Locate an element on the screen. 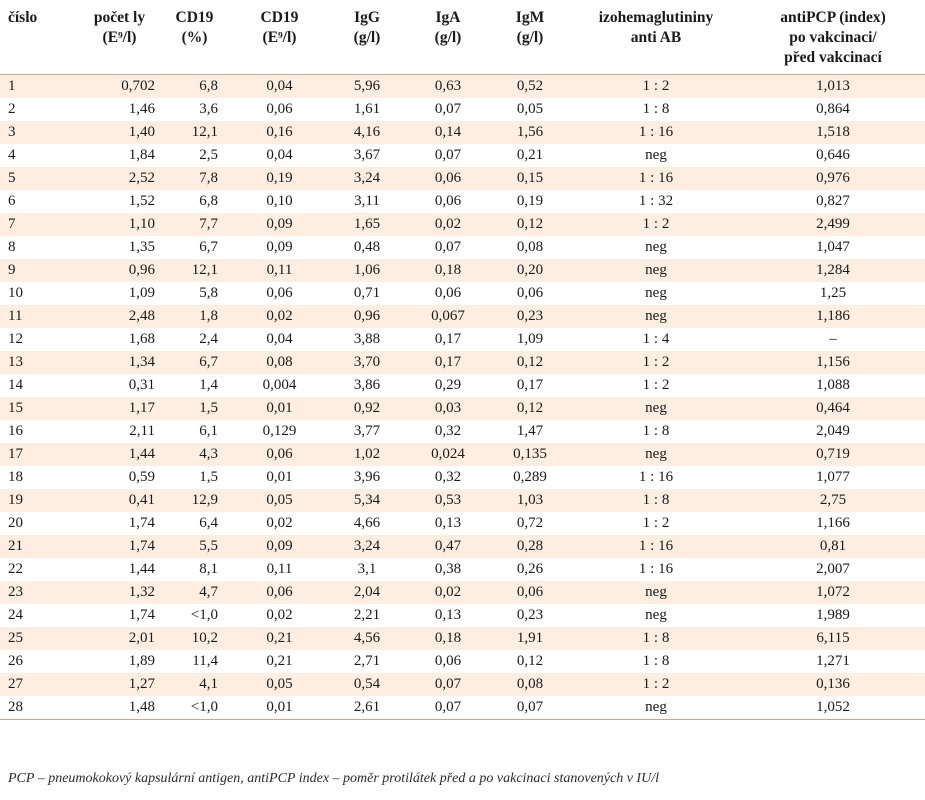 The image size is (925, 800). table-row: 3 1,40 12,1 0,16 4,16 0,14 1,56 1 : 16 1,518 is located at coordinates (462, 132).